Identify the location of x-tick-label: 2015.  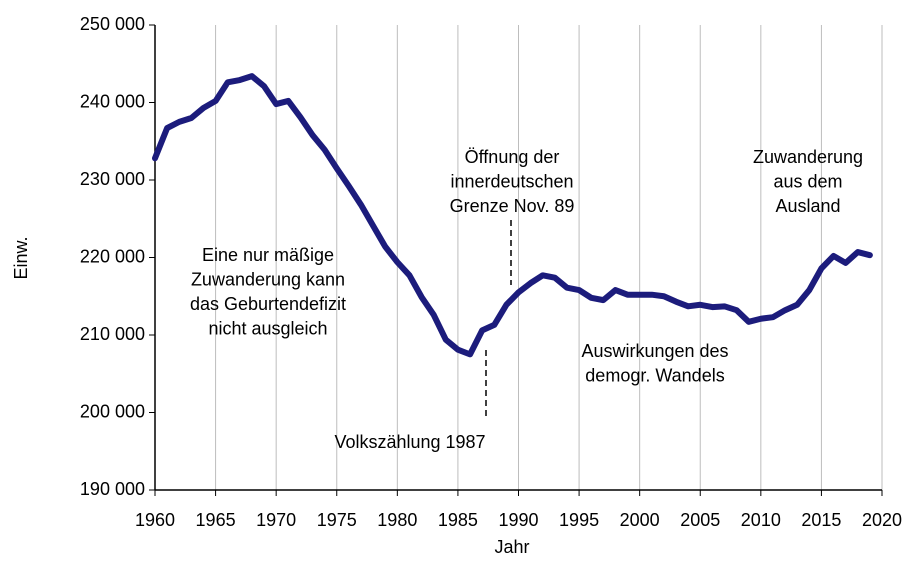
(821, 520).